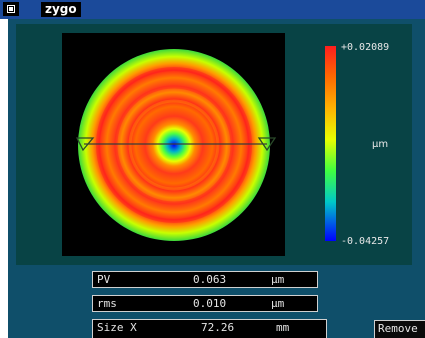 The width and height of the screenshot is (425, 338). I want to click on pv-readout: PV 0.063 µm, so click(205, 279).